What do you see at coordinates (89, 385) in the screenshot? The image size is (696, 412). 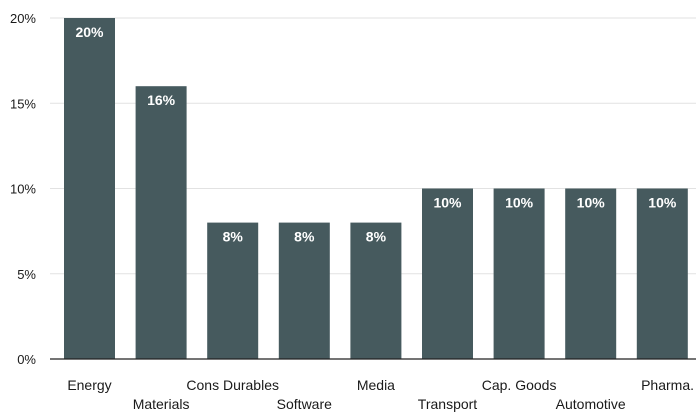 I see `x-category-label: Energy` at bounding box center [89, 385].